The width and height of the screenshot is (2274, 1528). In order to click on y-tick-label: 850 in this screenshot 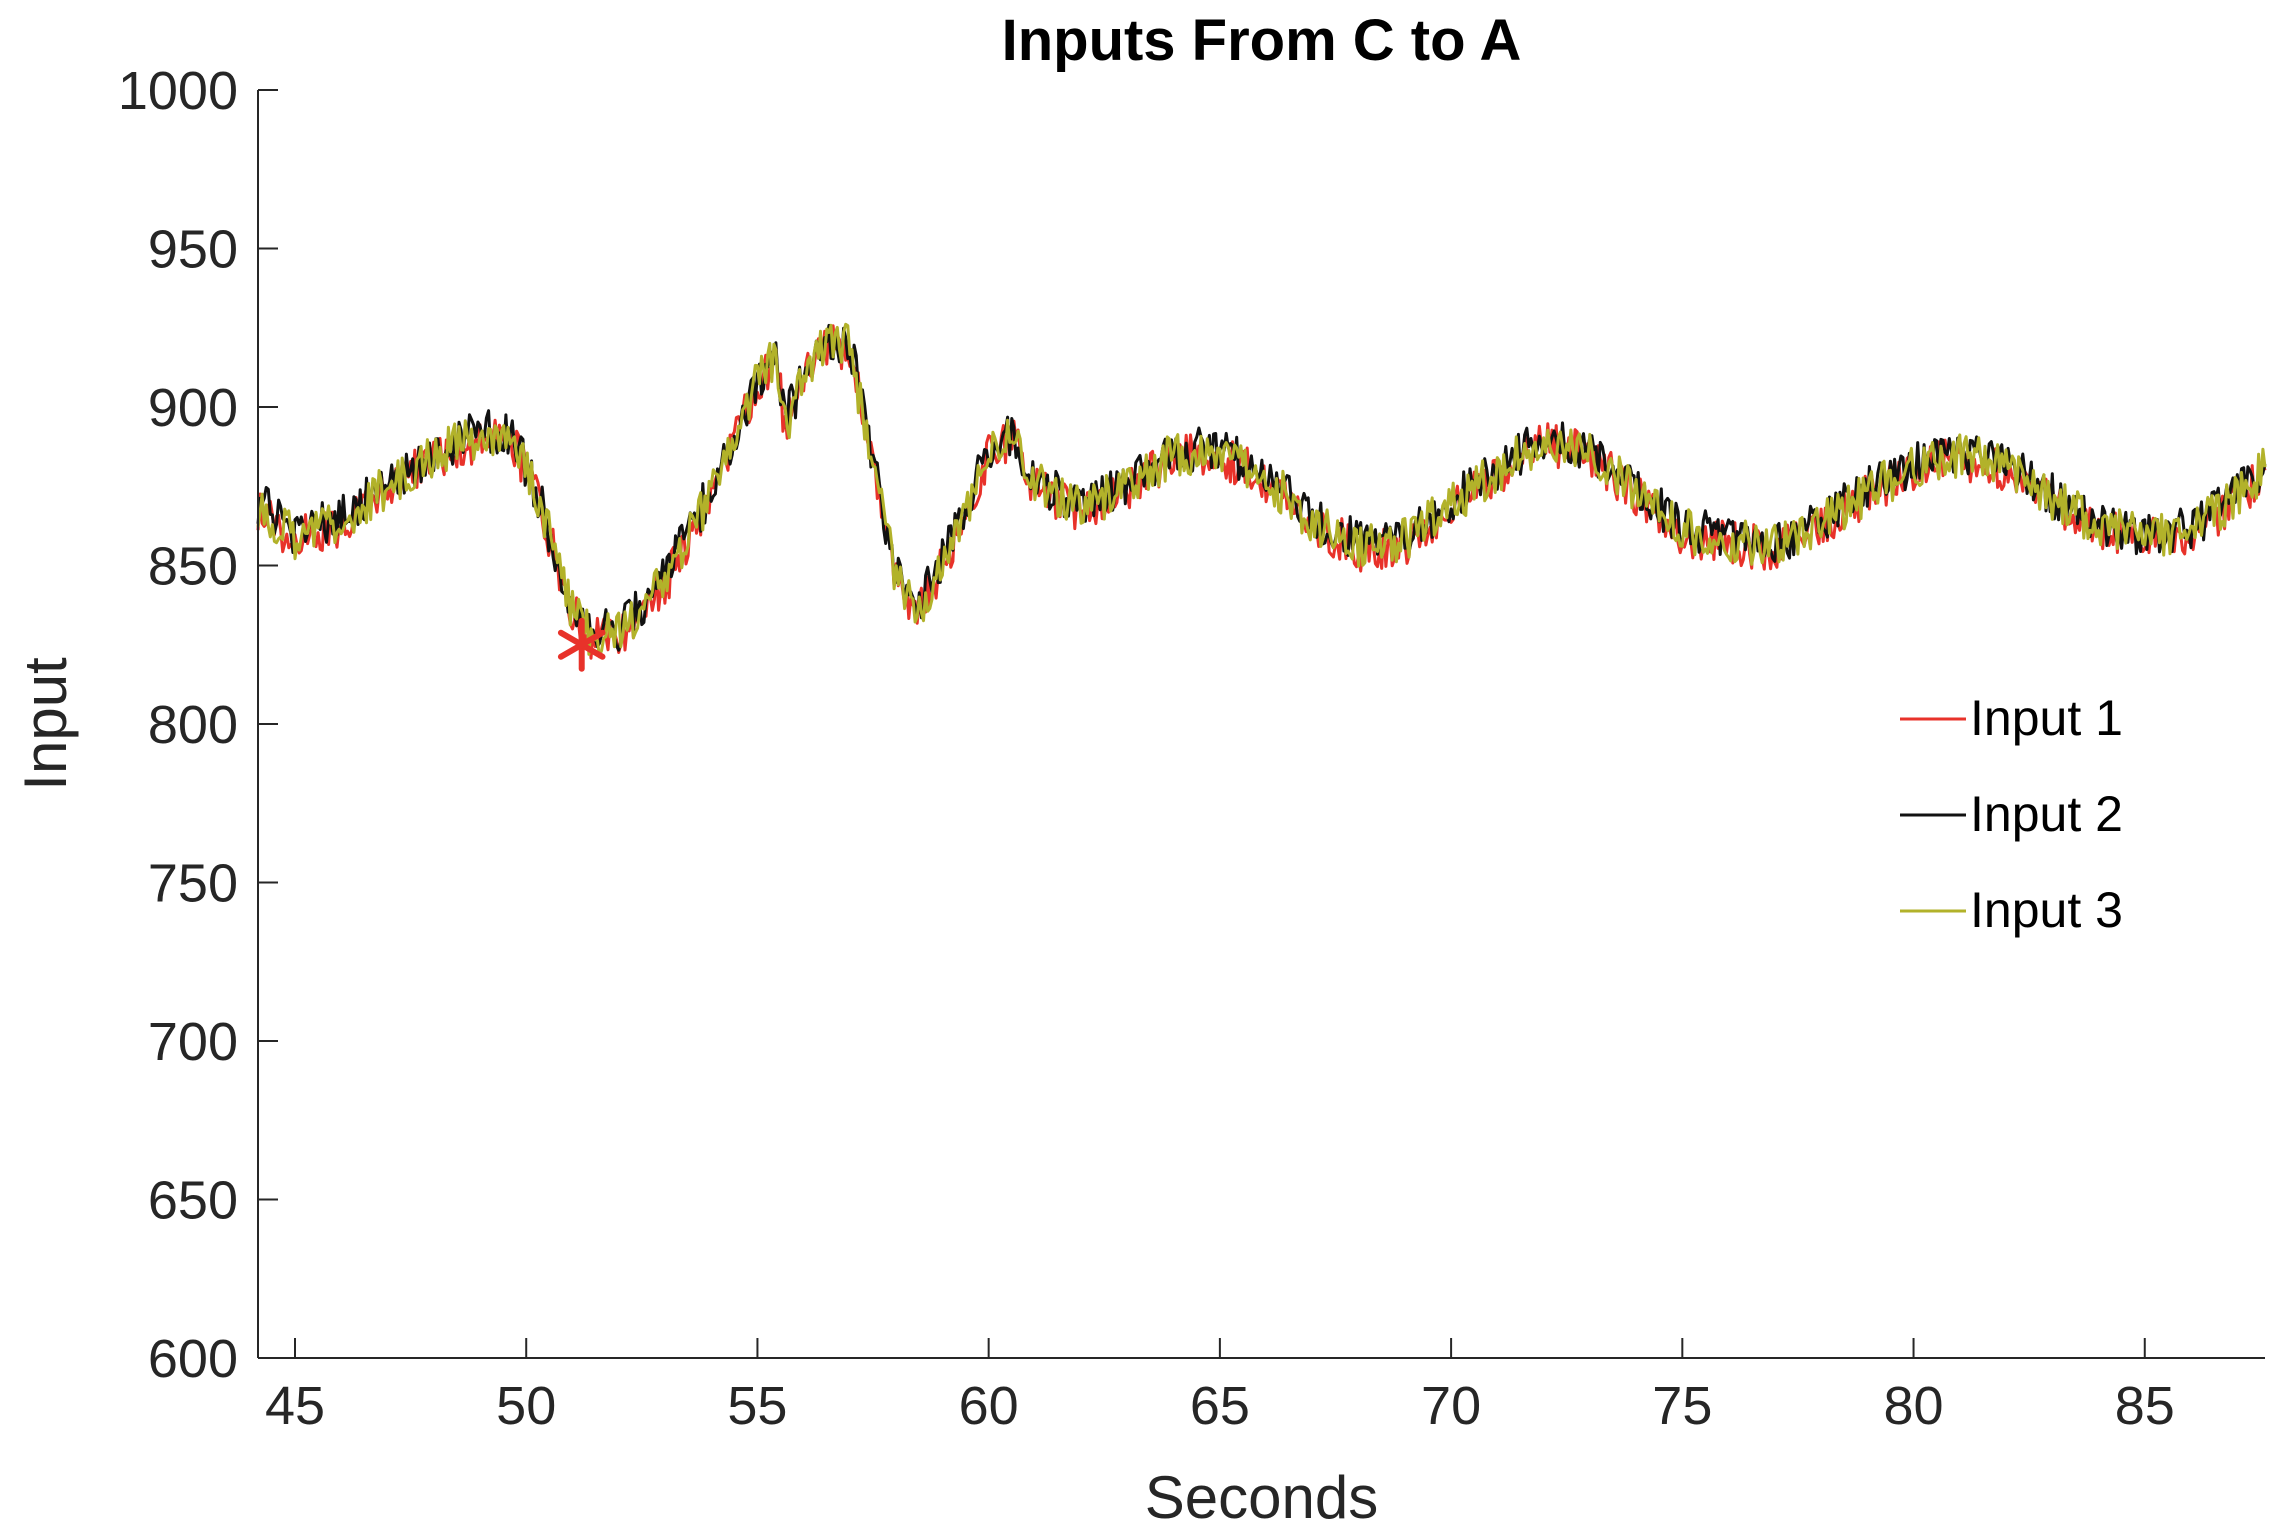, I will do `click(193, 567)`.